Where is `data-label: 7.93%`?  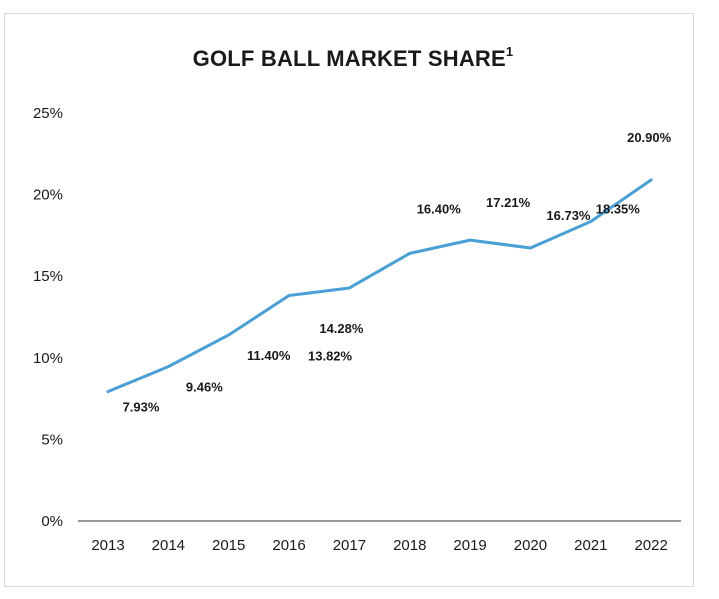
data-label: 7.93% is located at coordinates (141, 407).